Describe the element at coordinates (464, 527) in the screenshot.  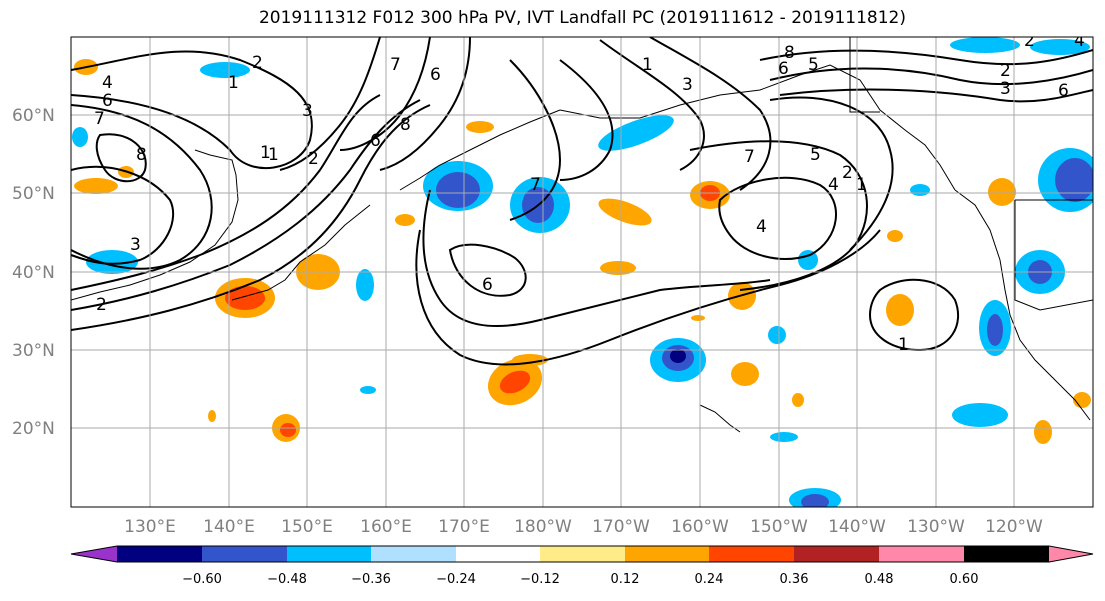
I see `lon-label: 170°E` at that location.